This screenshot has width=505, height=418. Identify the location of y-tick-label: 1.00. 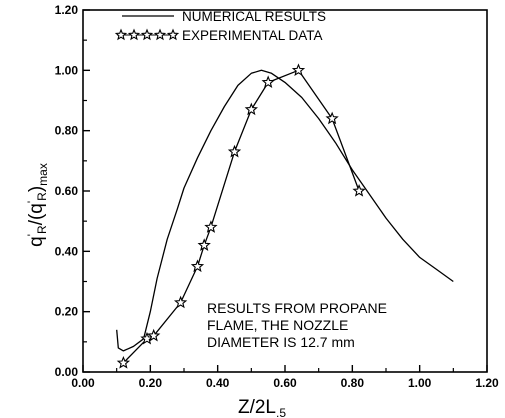
(67, 70).